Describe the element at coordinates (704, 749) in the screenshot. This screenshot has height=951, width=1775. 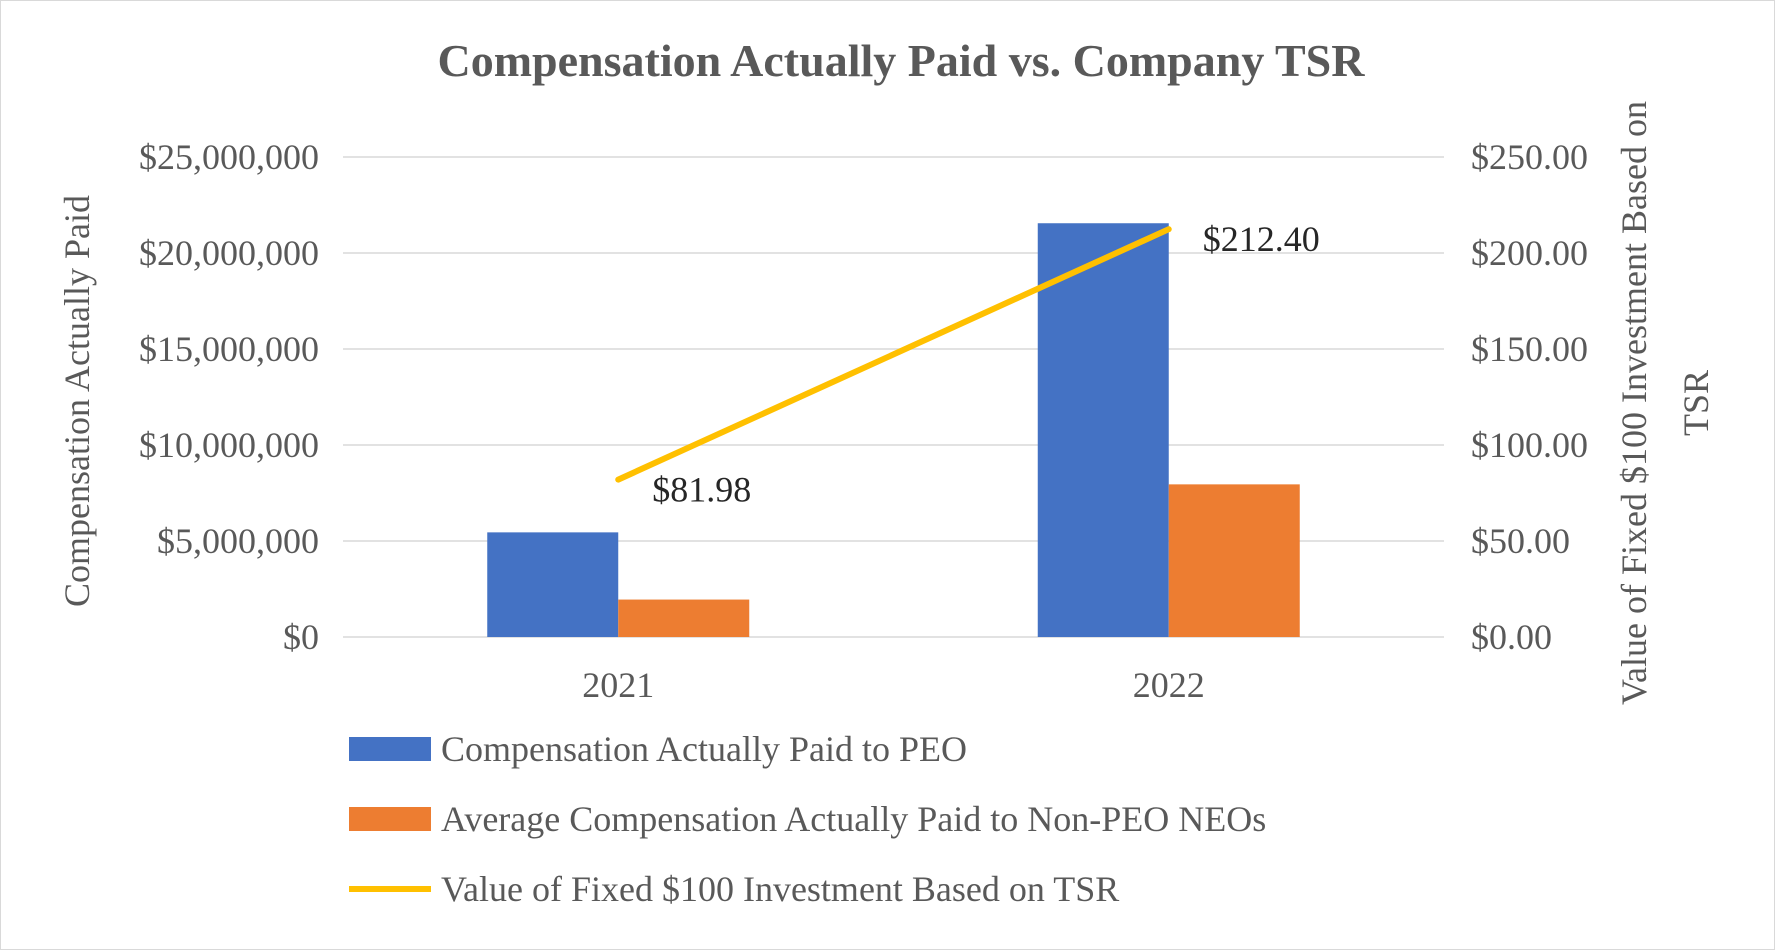
I see `legend-label: Compensation Actually Paid to PEO` at that location.